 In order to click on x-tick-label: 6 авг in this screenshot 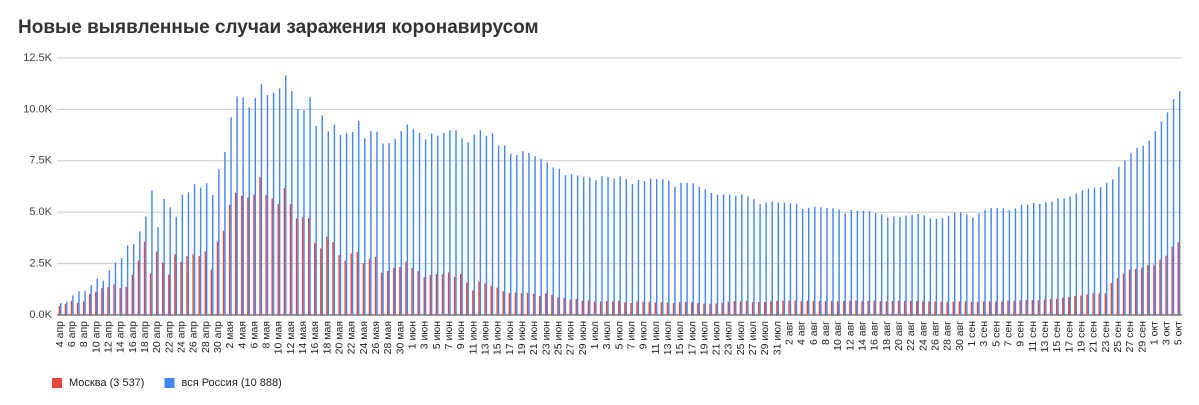, I will do `click(814, 333)`.